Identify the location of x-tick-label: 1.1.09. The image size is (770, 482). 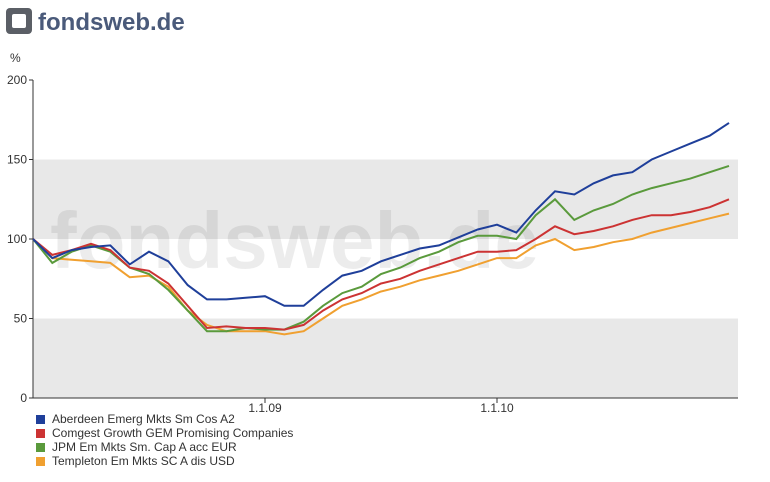
(265, 408).